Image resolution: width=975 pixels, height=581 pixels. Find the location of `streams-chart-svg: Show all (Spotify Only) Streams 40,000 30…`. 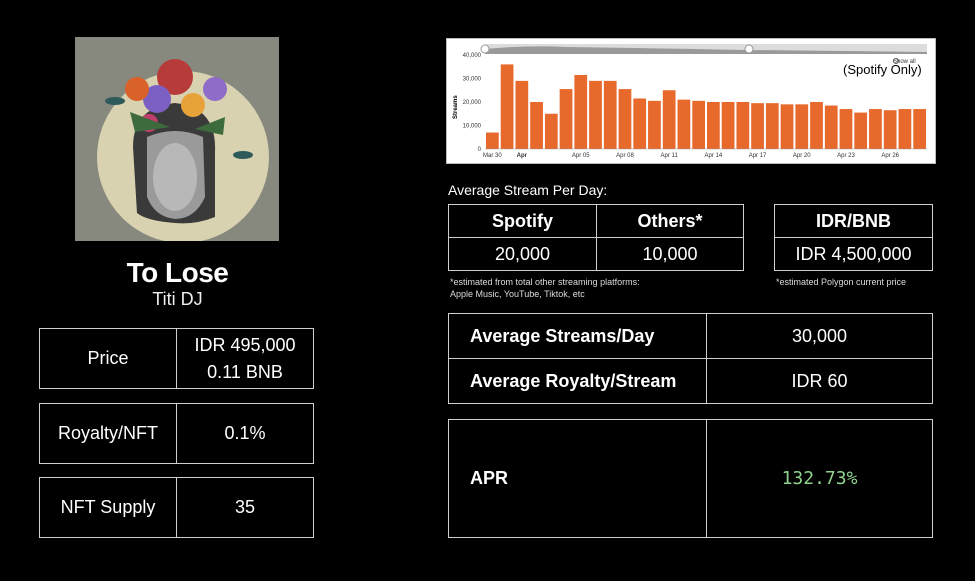

streams-chart-svg: Show all (Spotify Only) Streams 40,000 30… is located at coordinates (690, 101).